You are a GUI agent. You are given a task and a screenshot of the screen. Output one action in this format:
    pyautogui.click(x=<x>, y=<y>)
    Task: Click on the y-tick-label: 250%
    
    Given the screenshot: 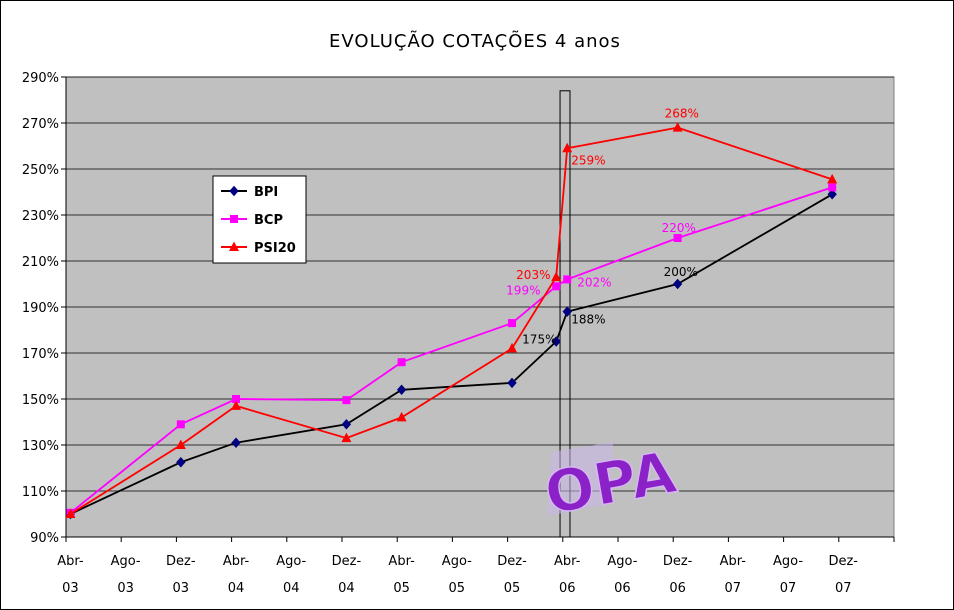 What is the action you would take?
    pyautogui.click(x=40, y=170)
    